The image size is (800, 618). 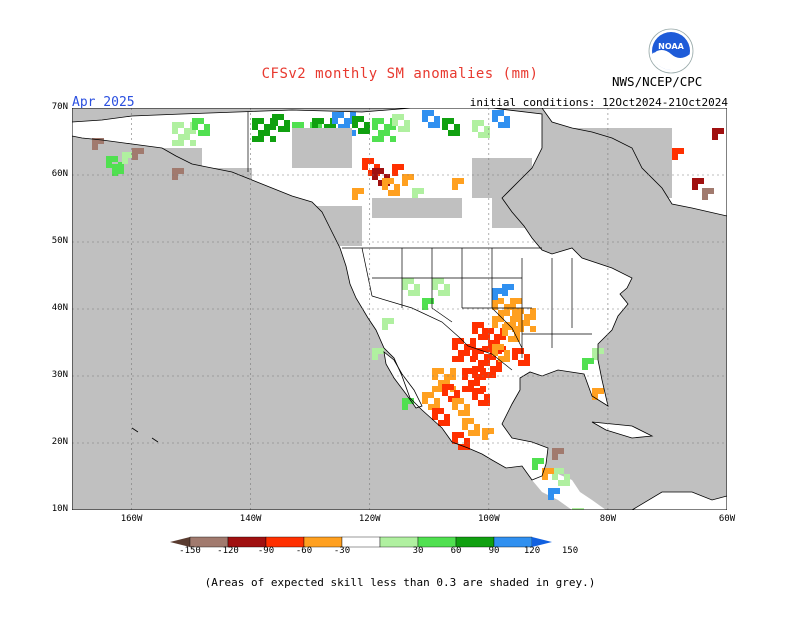 What do you see at coordinates (494, 551) in the screenshot?
I see `colorbar-label: 90` at bounding box center [494, 551].